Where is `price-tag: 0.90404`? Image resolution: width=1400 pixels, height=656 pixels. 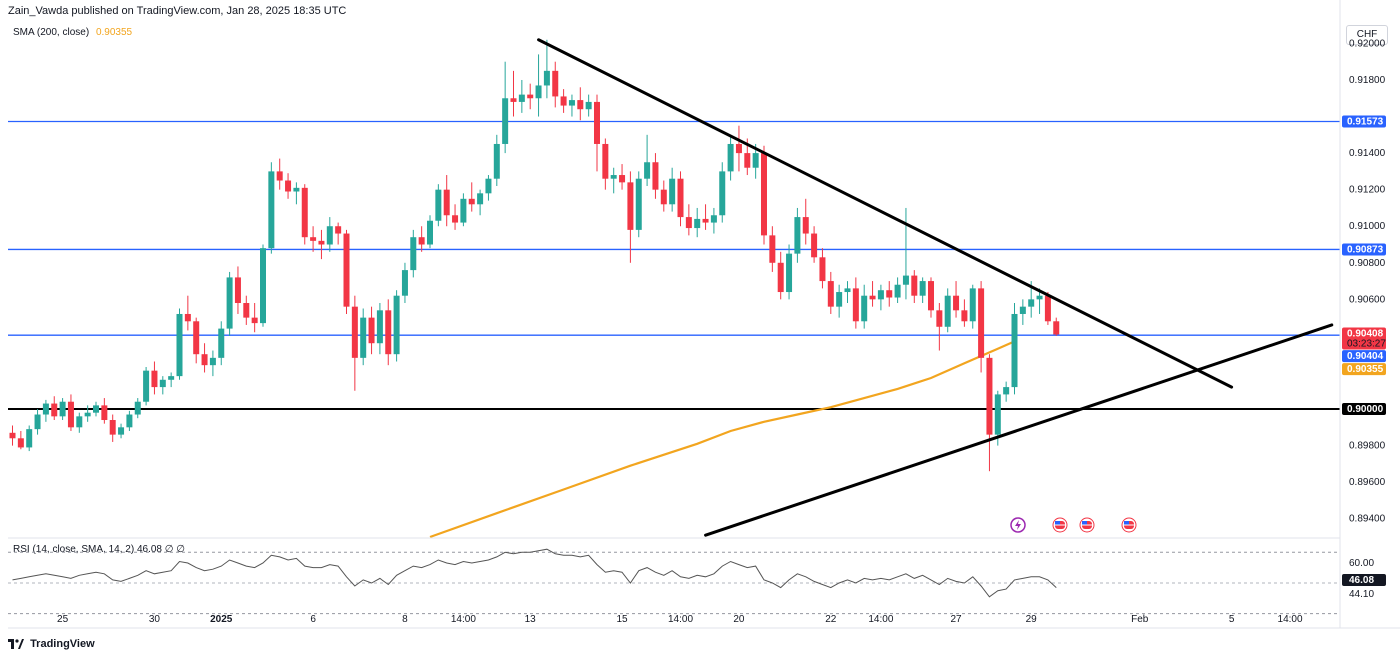
price-tag: 0.90404 is located at coordinates (1364, 356).